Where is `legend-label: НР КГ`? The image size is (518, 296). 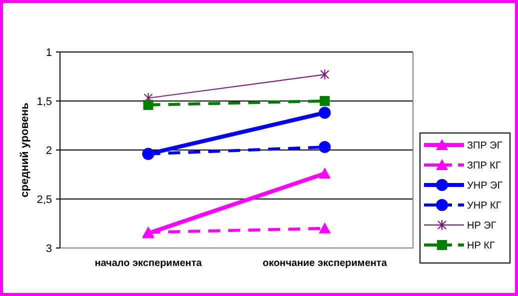
legend-label: НР КГ is located at coordinates (481, 246).